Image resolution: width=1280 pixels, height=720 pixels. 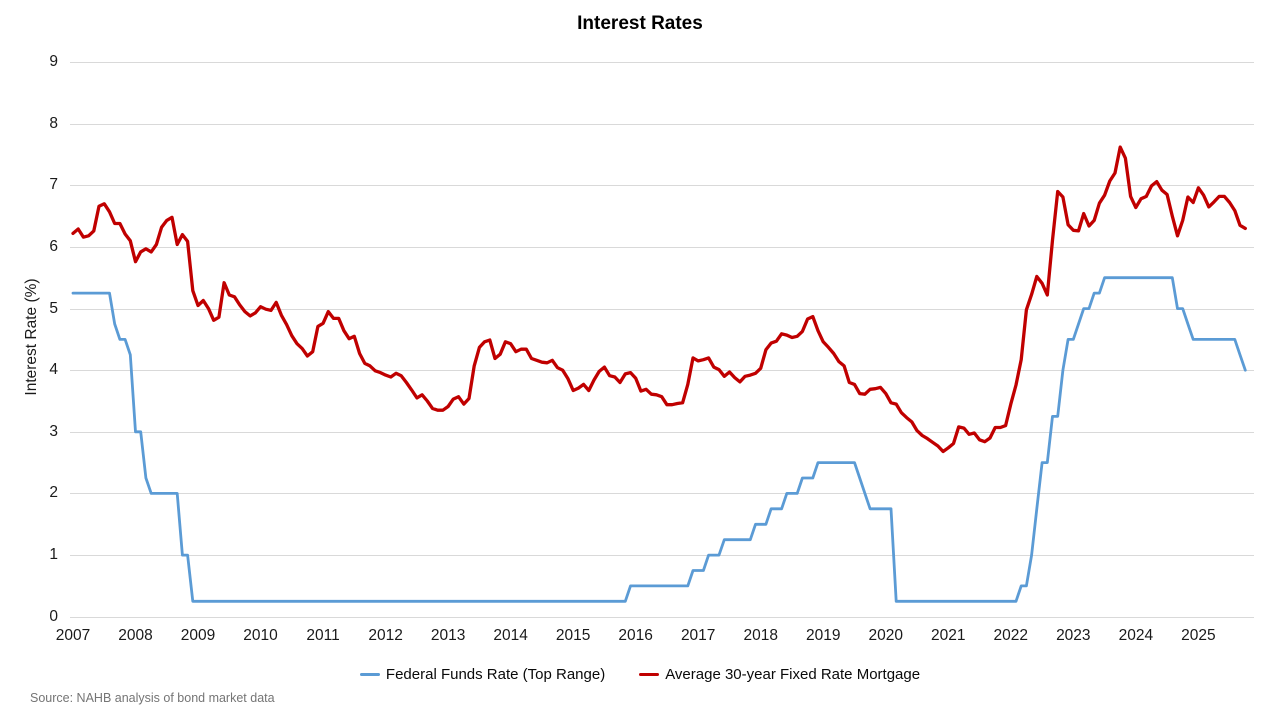 I want to click on x-tick-label: 2009, so click(x=198, y=635).